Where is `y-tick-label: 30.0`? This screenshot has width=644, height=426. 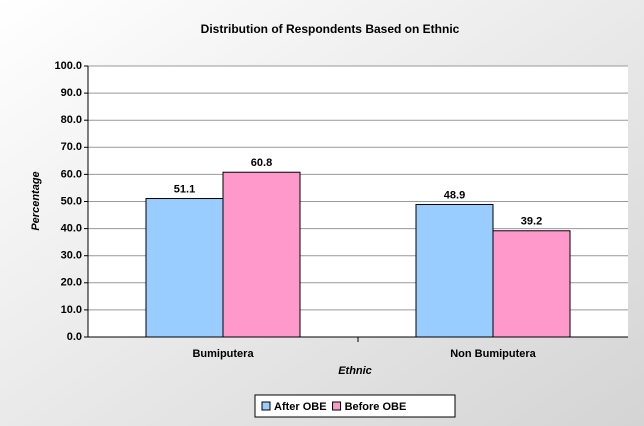 y-tick-label: 30.0 is located at coordinates (71, 256).